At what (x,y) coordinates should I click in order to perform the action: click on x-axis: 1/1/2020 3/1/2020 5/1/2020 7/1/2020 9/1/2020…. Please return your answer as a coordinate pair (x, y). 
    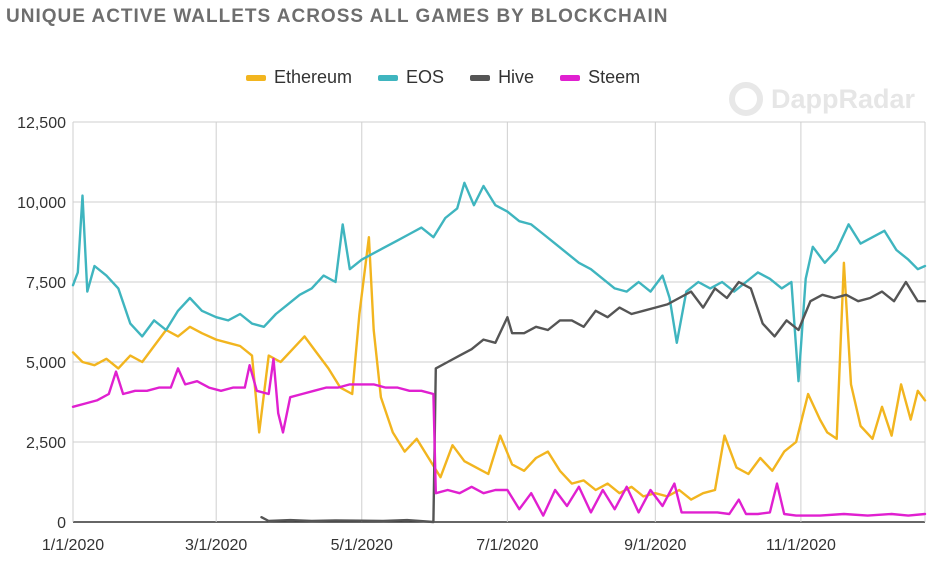
    Looking at the image, I should click on (439, 545).